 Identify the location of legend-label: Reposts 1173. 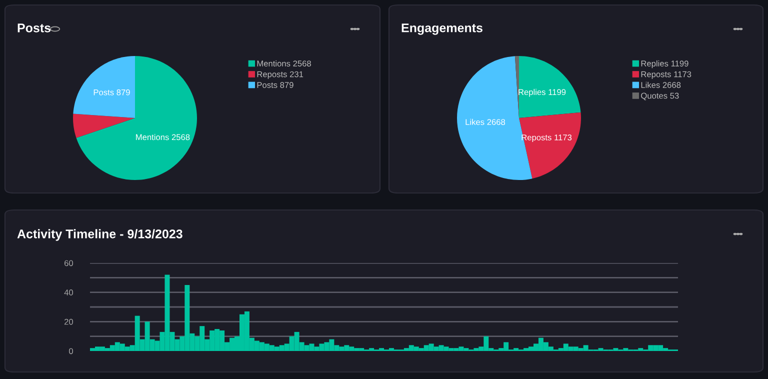
(666, 75).